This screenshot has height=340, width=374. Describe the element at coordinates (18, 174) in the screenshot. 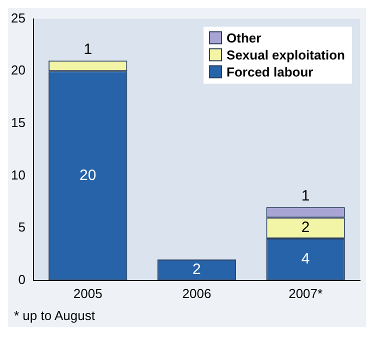

I see `y-tick-label: 10` at that location.